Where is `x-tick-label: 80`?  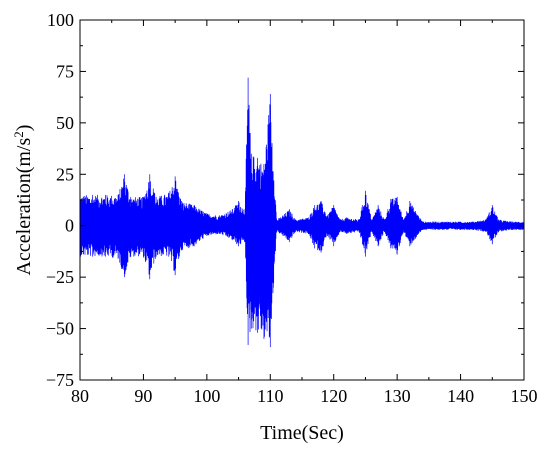
x-tick-label: 80 is located at coordinates (80, 396).